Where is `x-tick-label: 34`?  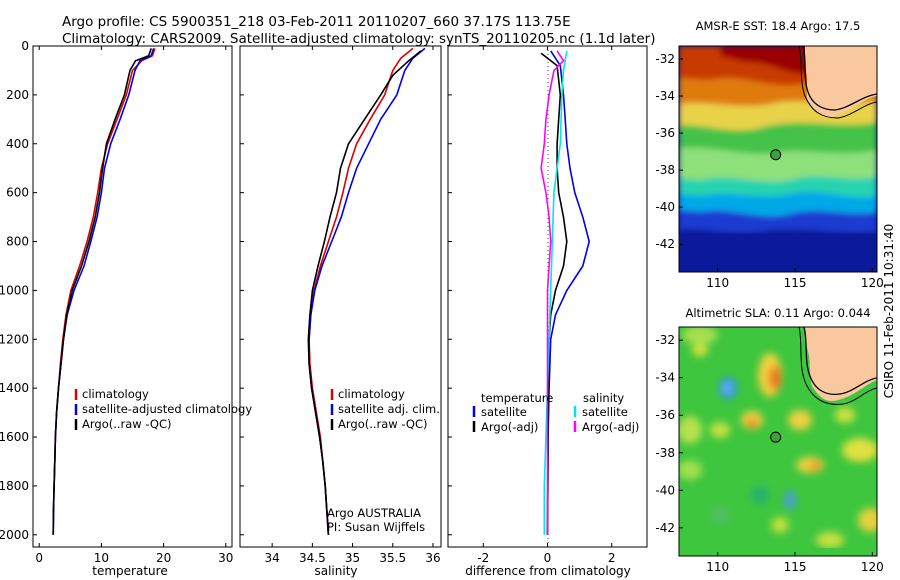
x-tick-label: 34 is located at coordinates (272, 558).